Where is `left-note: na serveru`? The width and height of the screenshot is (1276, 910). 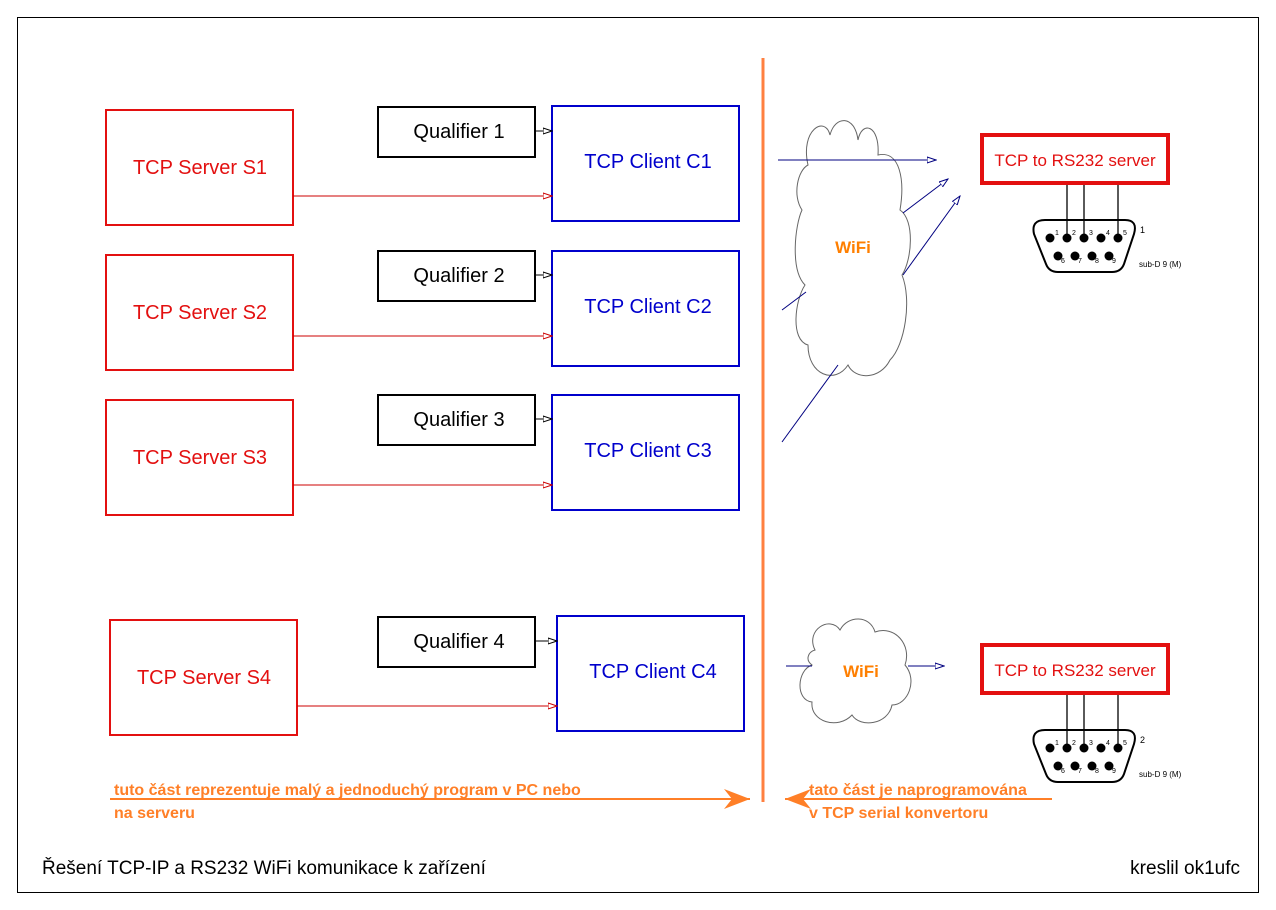 left-note: na serveru is located at coordinates (154, 813).